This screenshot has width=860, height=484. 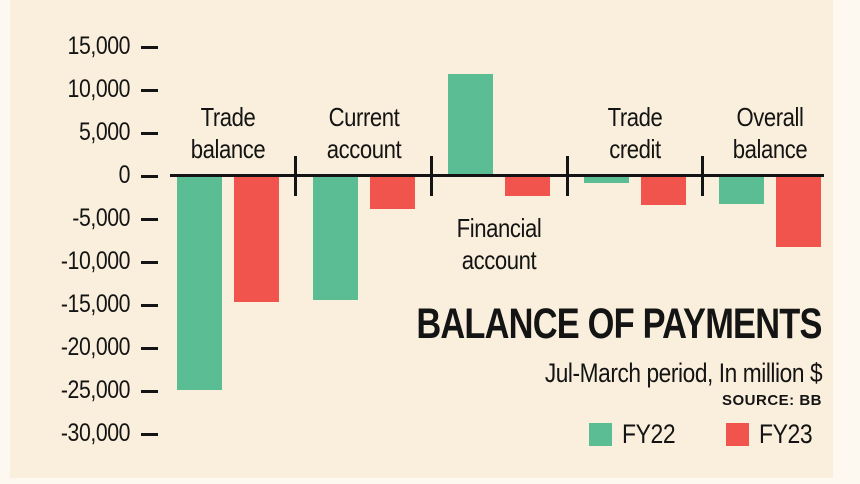 I want to click on chart-subtitle: Jul-March period, In million $, so click(x=683, y=373).